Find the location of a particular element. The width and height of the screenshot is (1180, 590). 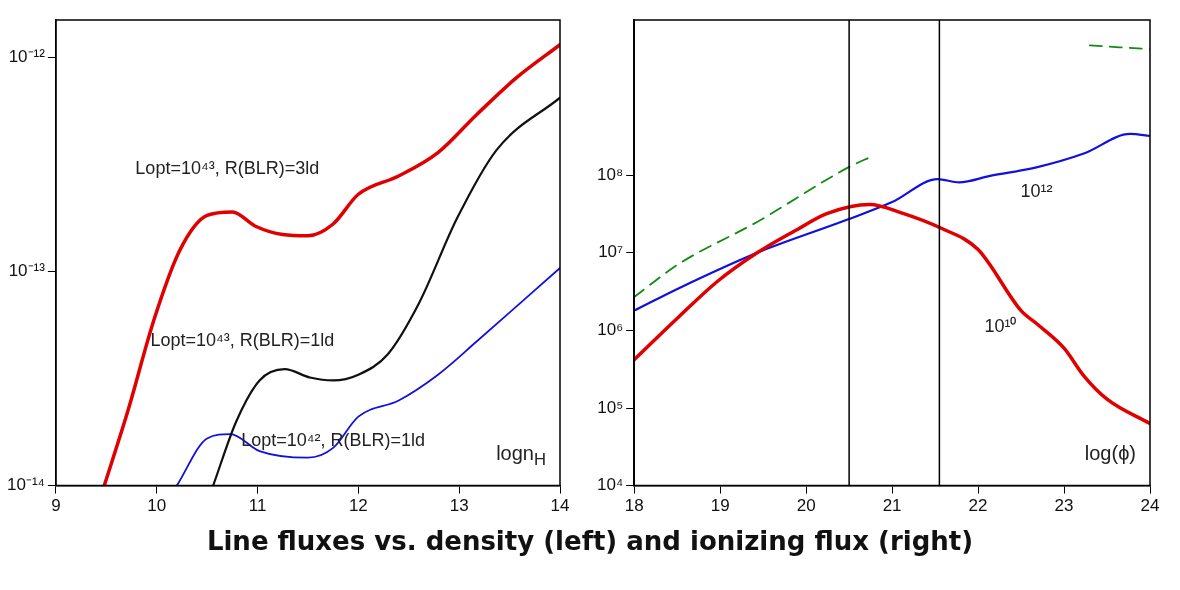

x-tick-label: 10 is located at coordinates (157, 506).